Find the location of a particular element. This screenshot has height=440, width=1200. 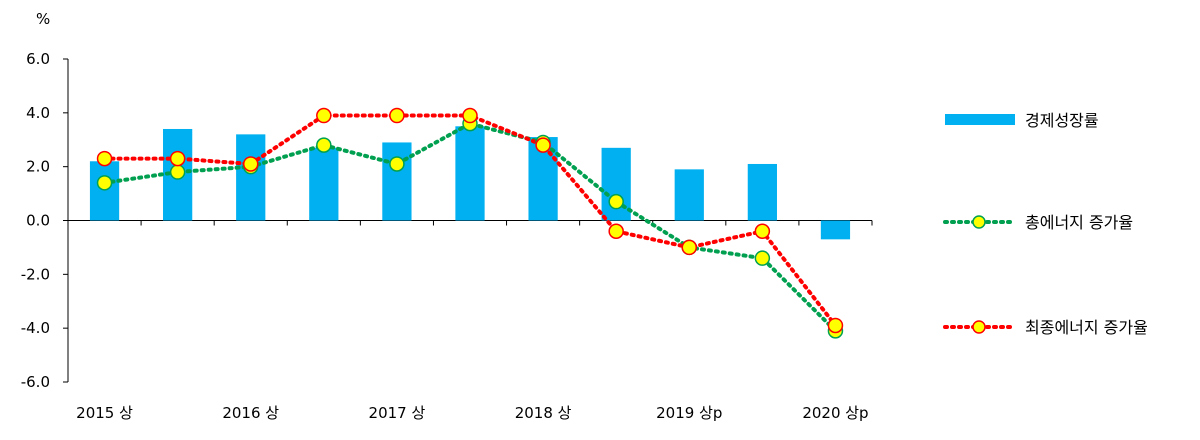

y-tick-label: 0.0 is located at coordinates (38, 221).